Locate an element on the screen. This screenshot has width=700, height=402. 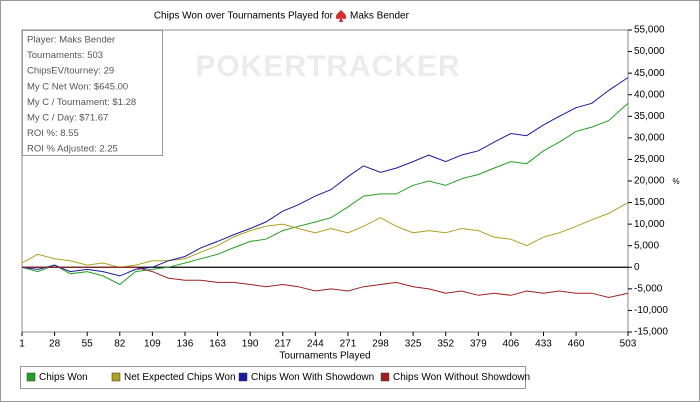
x-axis-title: Tournaments Played is located at coordinates (324, 356).